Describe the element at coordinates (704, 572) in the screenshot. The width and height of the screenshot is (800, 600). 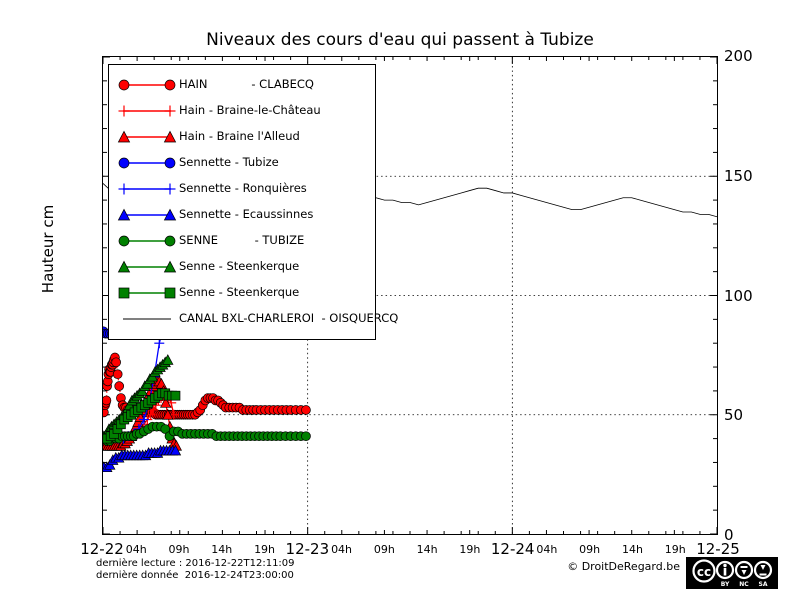
I see `svg-text: cc` at that location.